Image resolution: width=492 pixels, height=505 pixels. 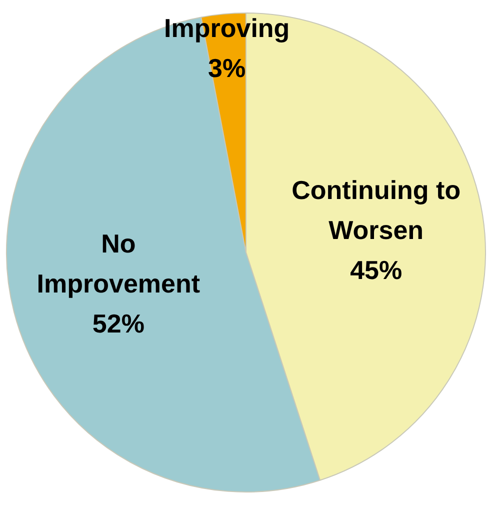 I want to click on slice-label: No Improvement, so click(x=118, y=263).